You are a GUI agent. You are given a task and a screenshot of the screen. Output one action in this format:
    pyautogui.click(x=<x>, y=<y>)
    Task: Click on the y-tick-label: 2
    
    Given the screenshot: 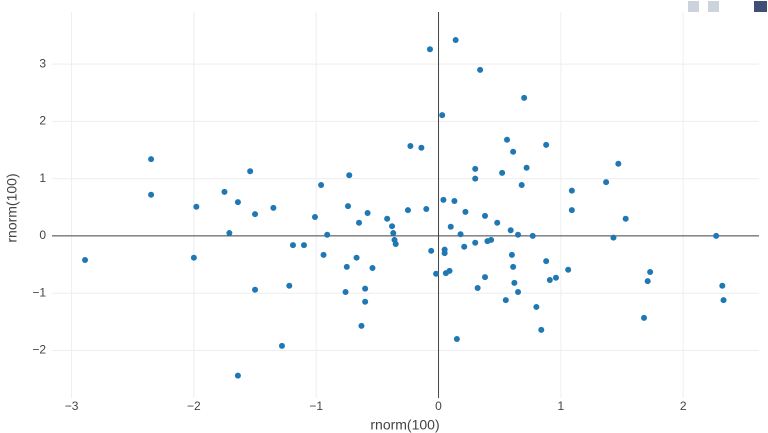 What is the action you would take?
    pyautogui.click(x=42, y=121)
    